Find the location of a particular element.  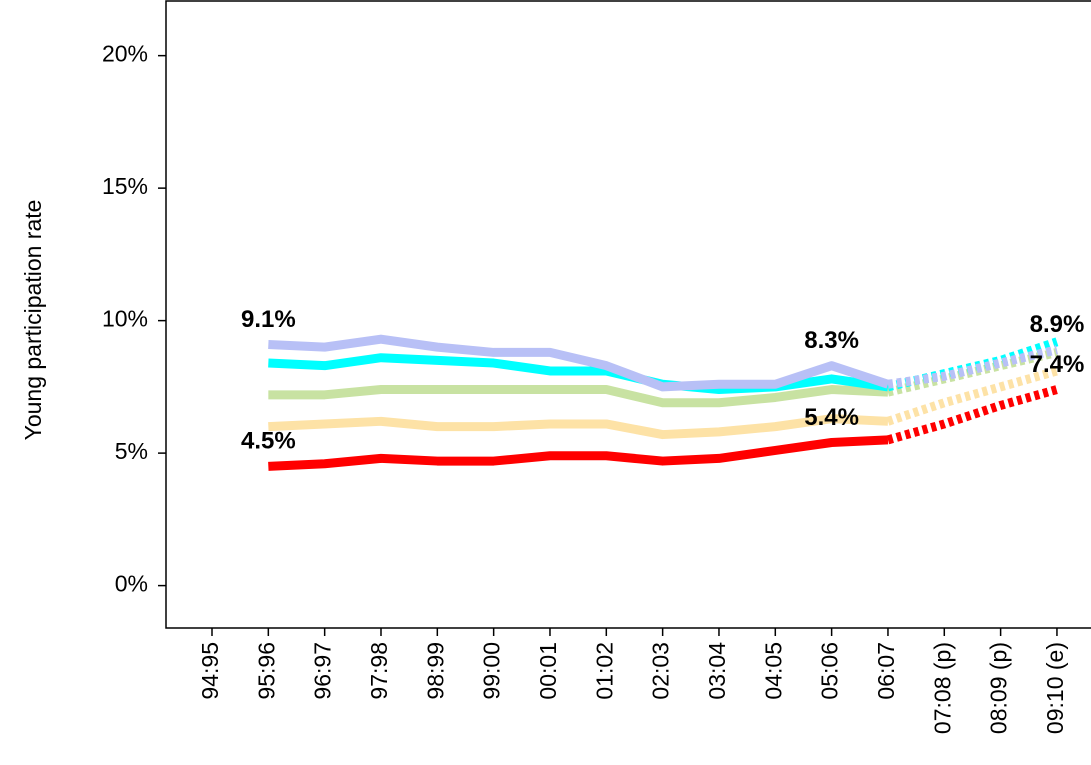

x-tick-label: 00:01 is located at coordinates (548, 671).